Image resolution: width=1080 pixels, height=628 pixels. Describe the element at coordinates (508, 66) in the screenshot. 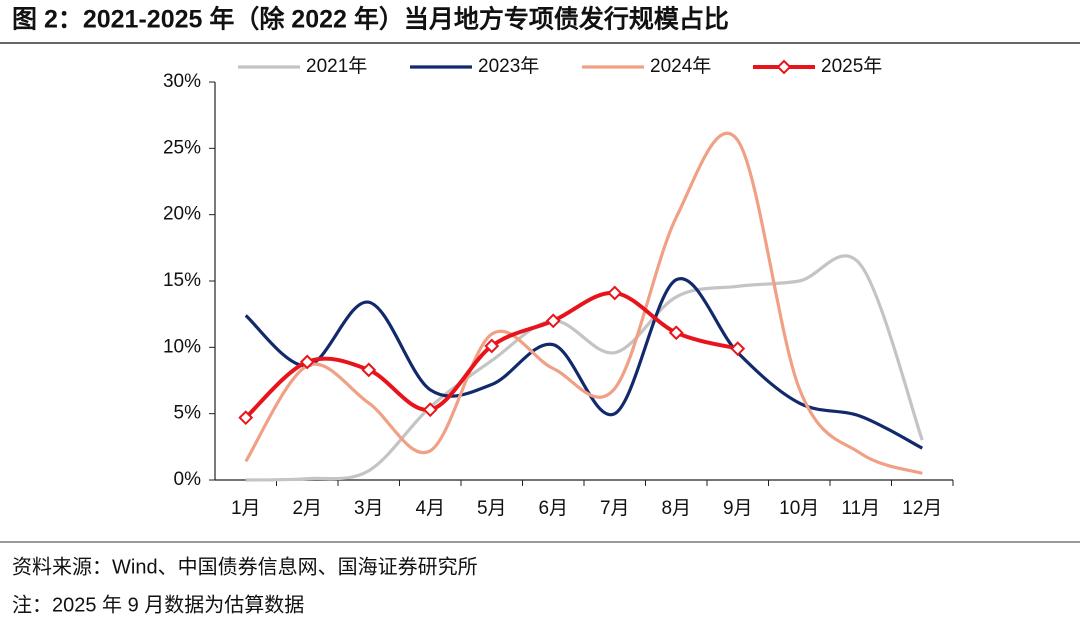

I see `legend-label: 2023年` at that location.